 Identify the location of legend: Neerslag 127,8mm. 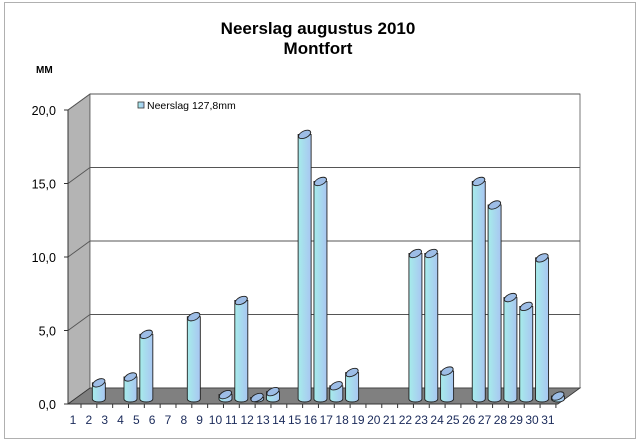
(186, 106).